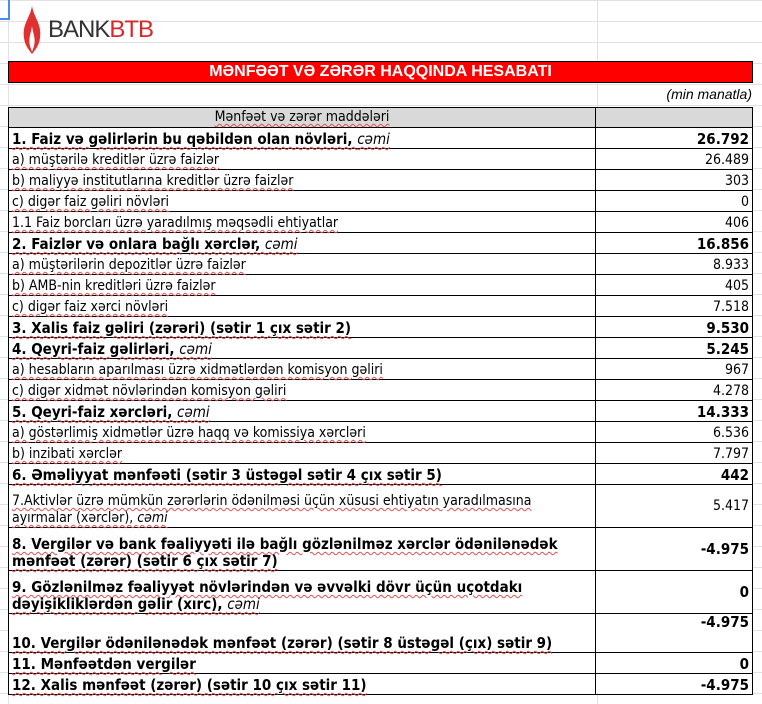 This screenshot has height=704, width=762. What do you see at coordinates (302, 159) in the screenshot?
I see `row-label: a) müştərilə kreditlər üzrə faizlər` at bounding box center [302, 159].